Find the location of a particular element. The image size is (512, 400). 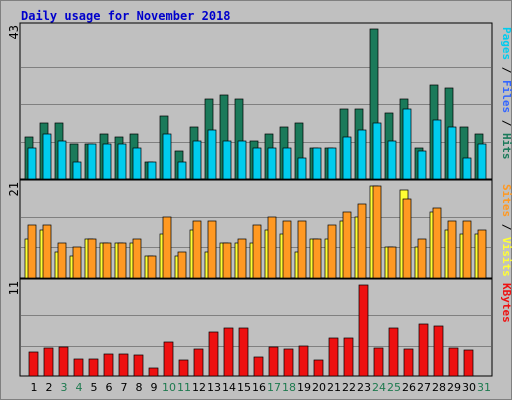

x-tick-label-day-16: 16 is located at coordinates (259, 387).